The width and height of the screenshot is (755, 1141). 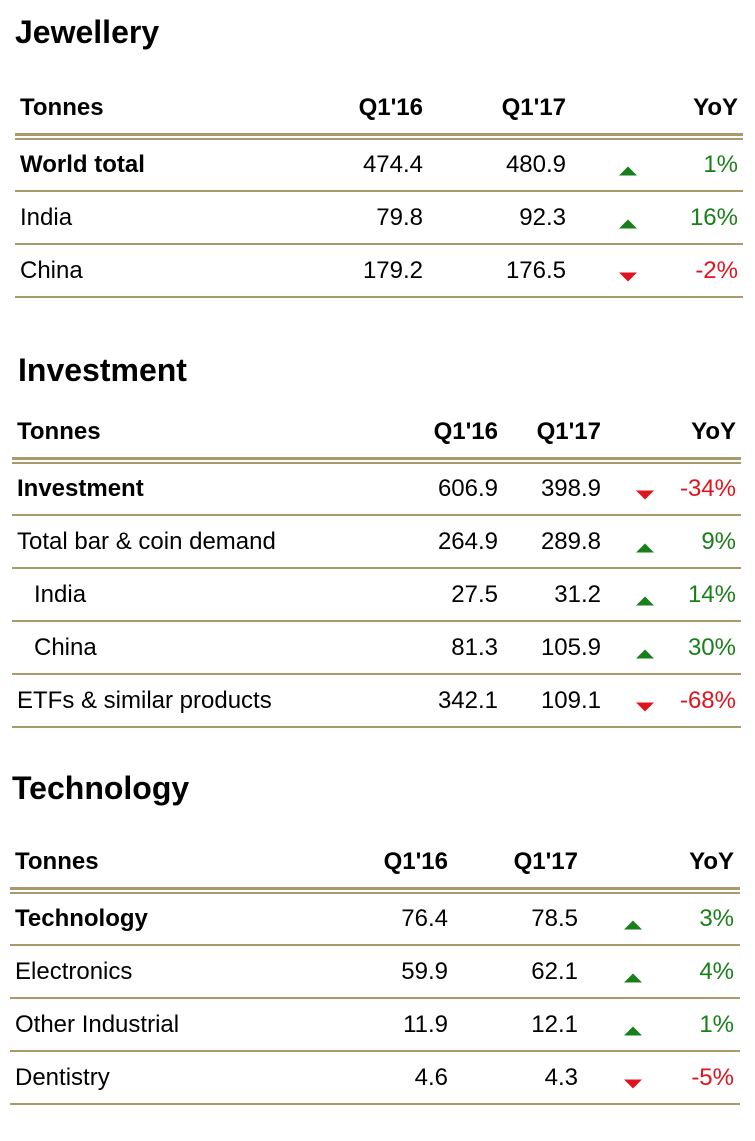 What do you see at coordinates (392, 270) in the screenshot?
I see `value-q1-16: 179.2` at bounding box center [392, 270].